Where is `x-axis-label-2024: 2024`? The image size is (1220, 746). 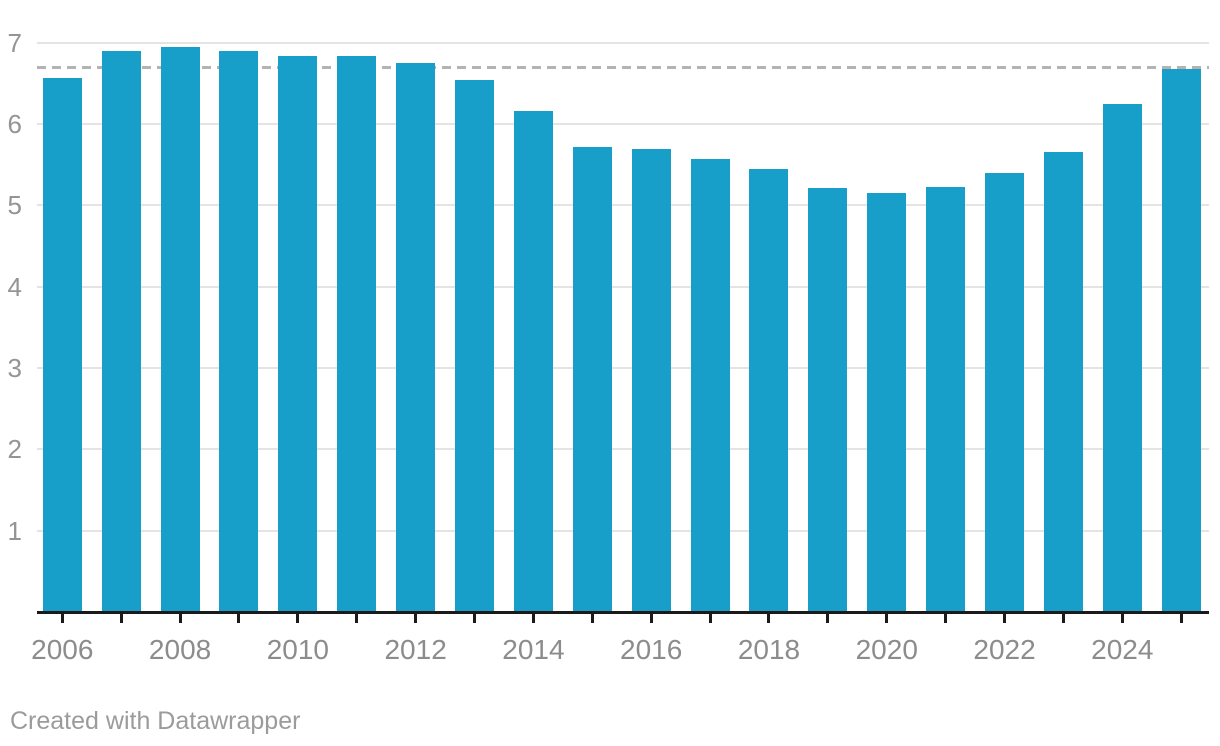
x-axis-label-2024: 2024 is located at coordinates (1122, 649).